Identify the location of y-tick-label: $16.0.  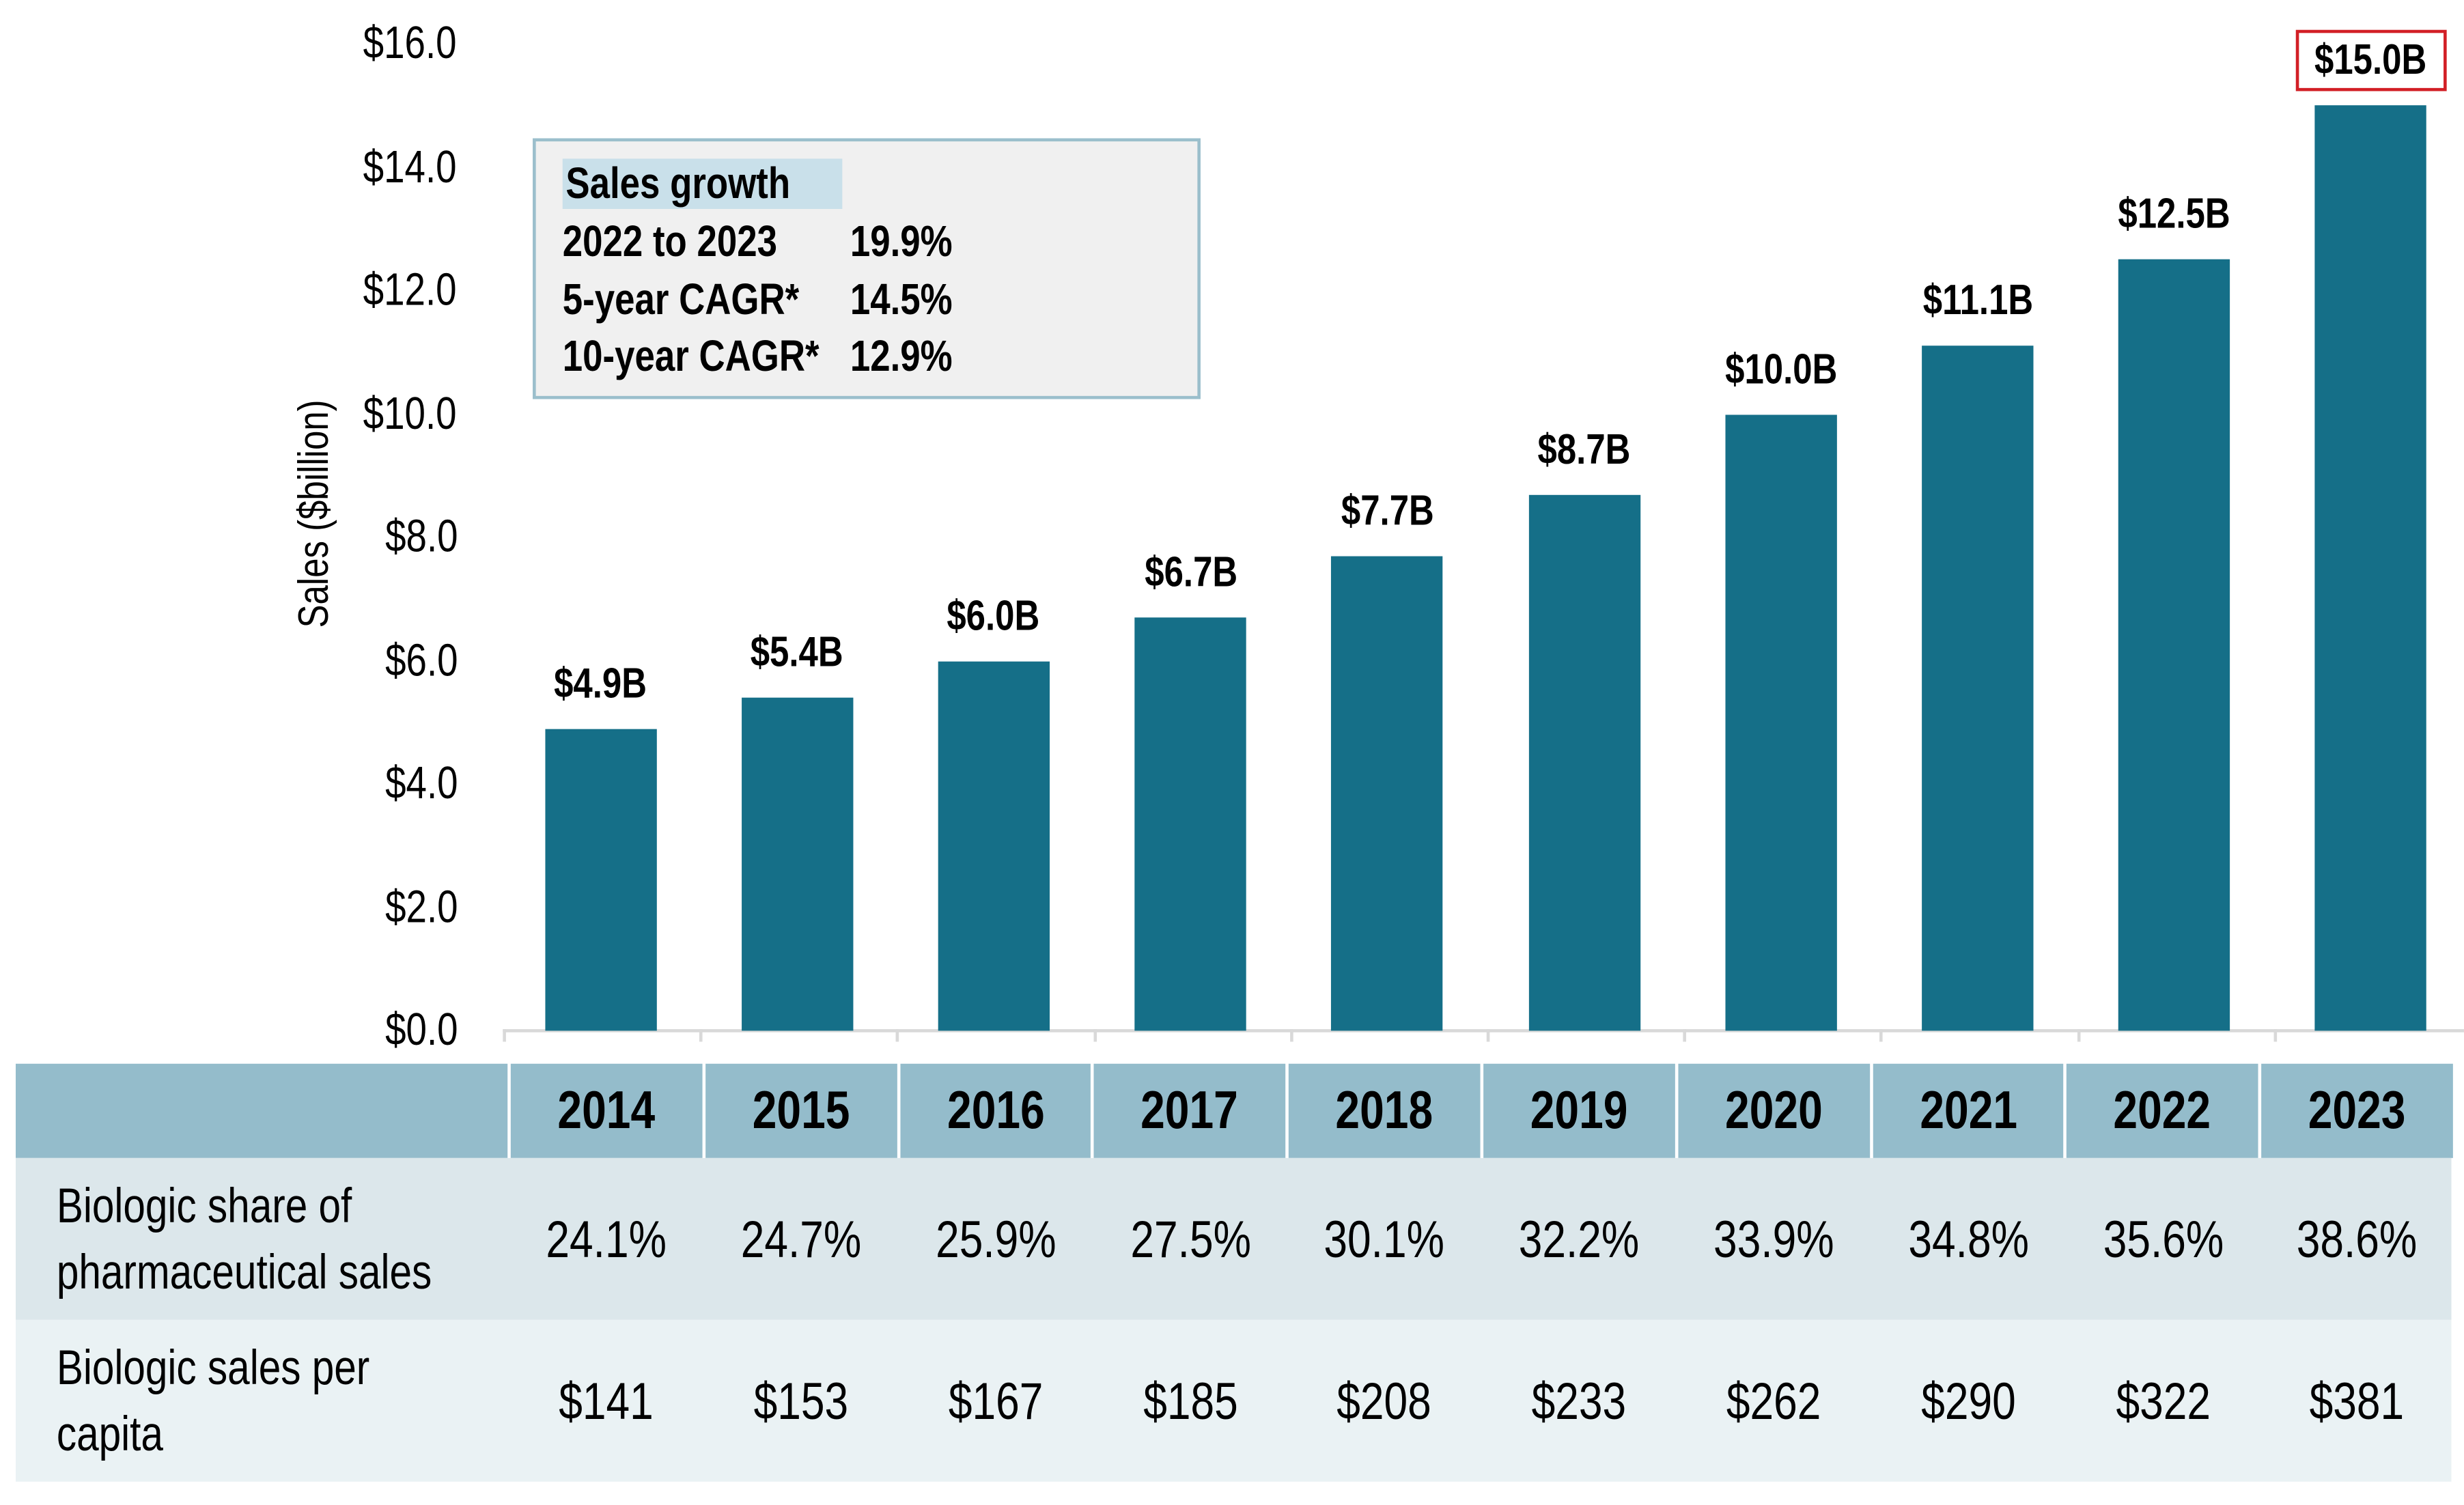
(363, 44).